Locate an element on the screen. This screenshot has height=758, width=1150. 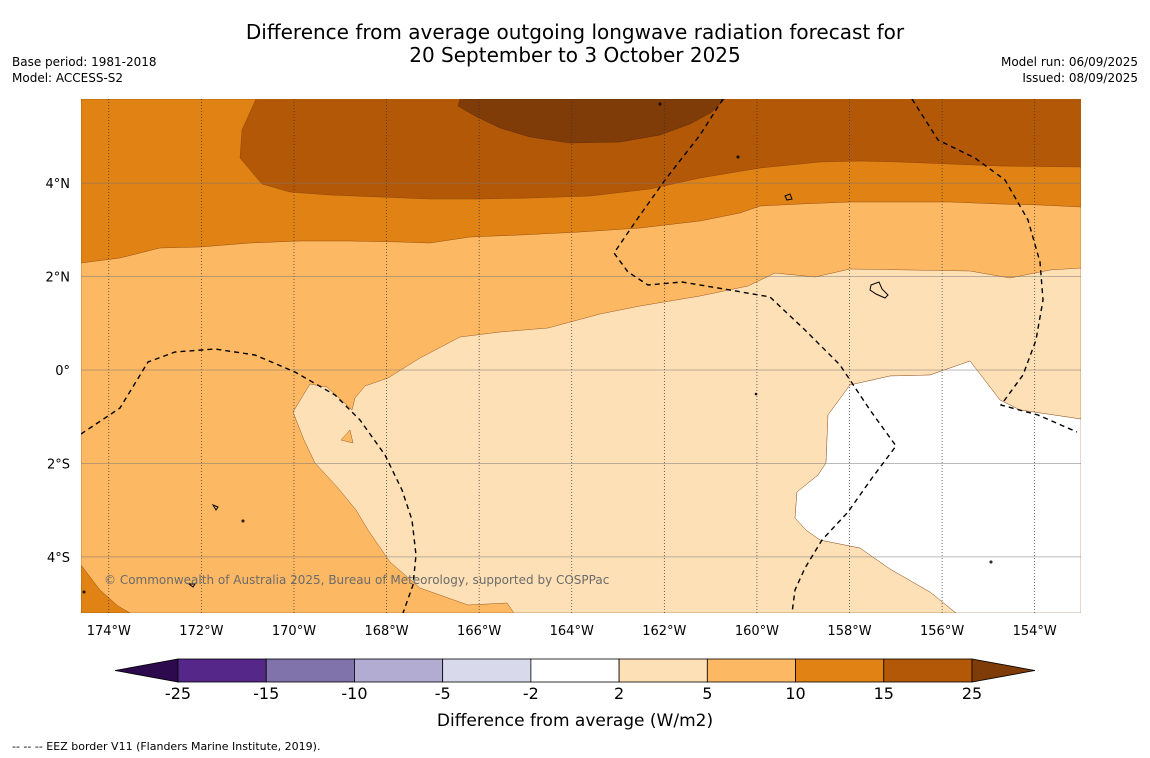
latitude-labels: 4°N 2°N 0° 2°S 4°S is located at coordinates (58, 371).